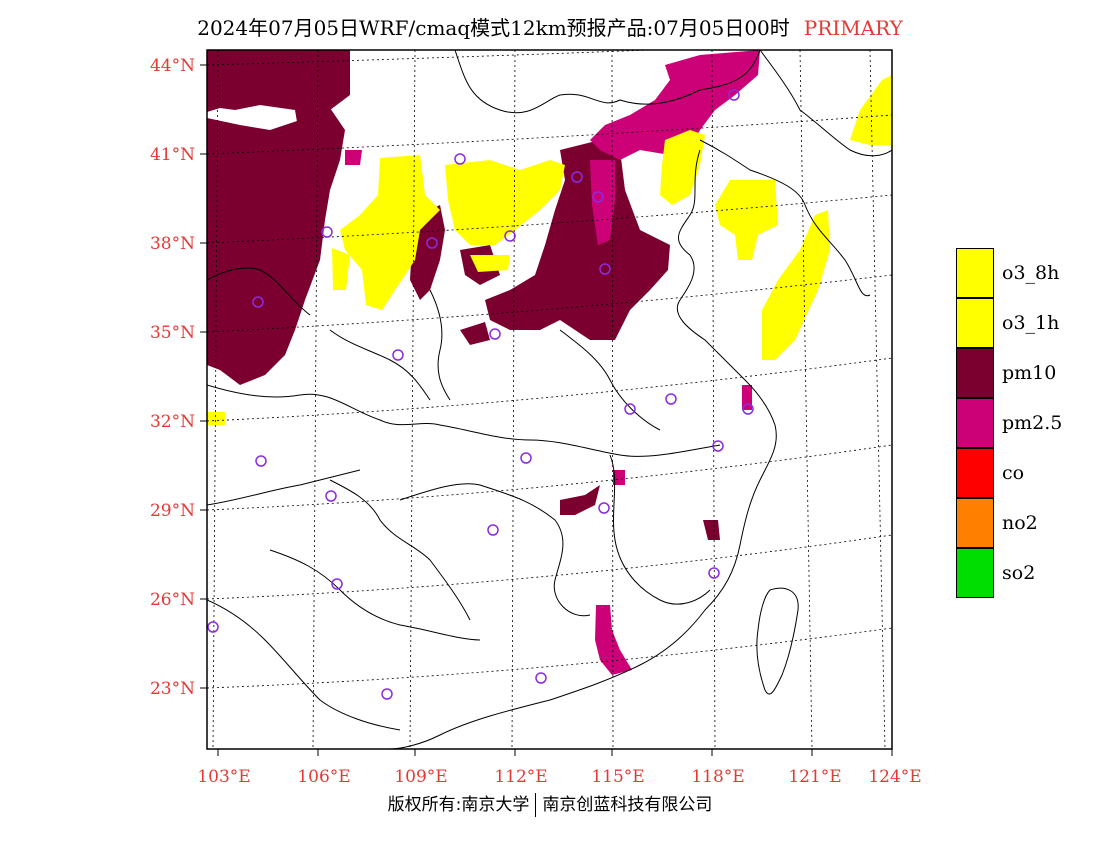 Image resolution: width=1100 pixels, height=850 pixels. I want to click on lon-label: 109°E, so click(420, 777).